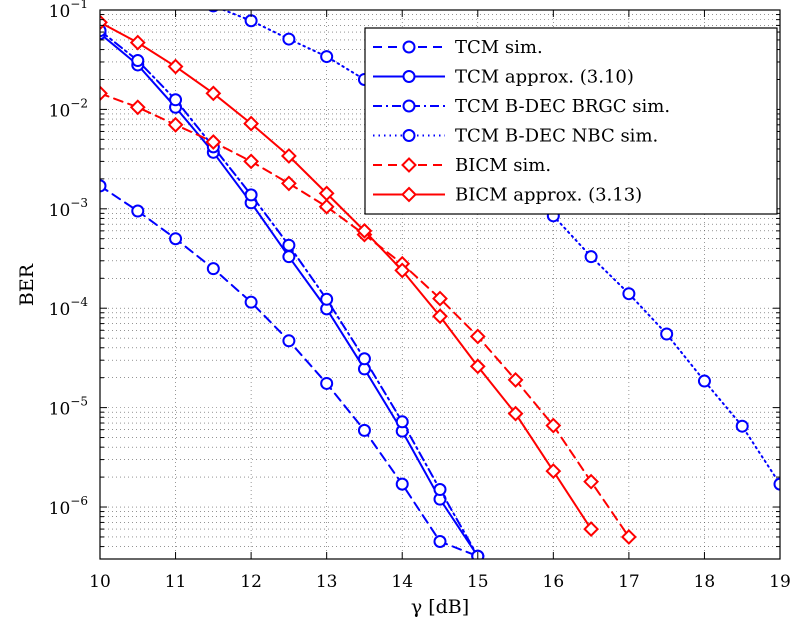 The image size is (792, 626). What do you see at coordinates (79, 103) in the screenshot?
I see `y-tick-exponent: −2` at bounding box center [79, 103].